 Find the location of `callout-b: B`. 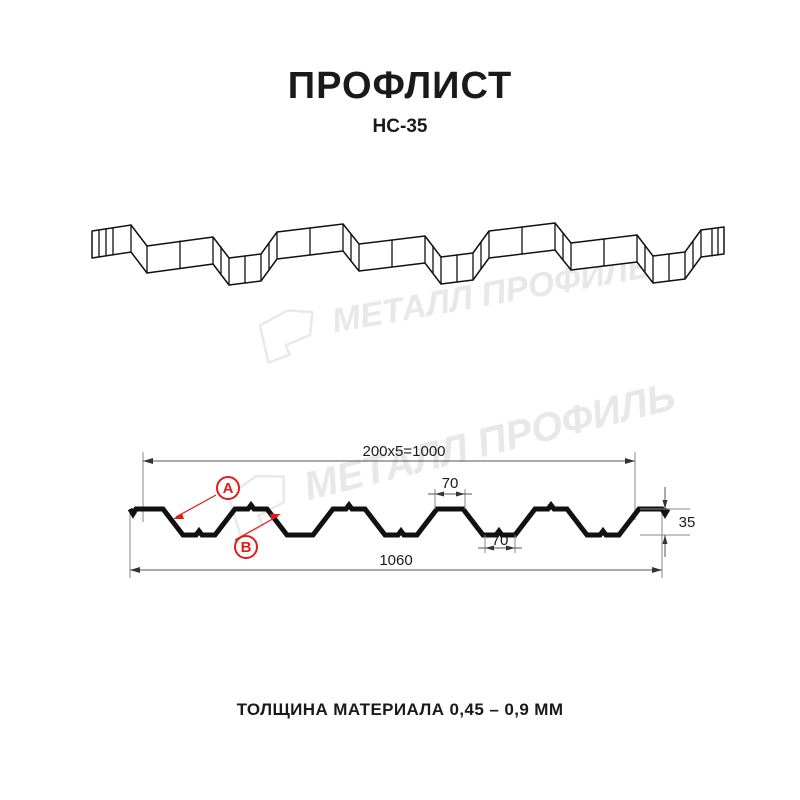

callout-b: B is located at coordinates (257, 536).